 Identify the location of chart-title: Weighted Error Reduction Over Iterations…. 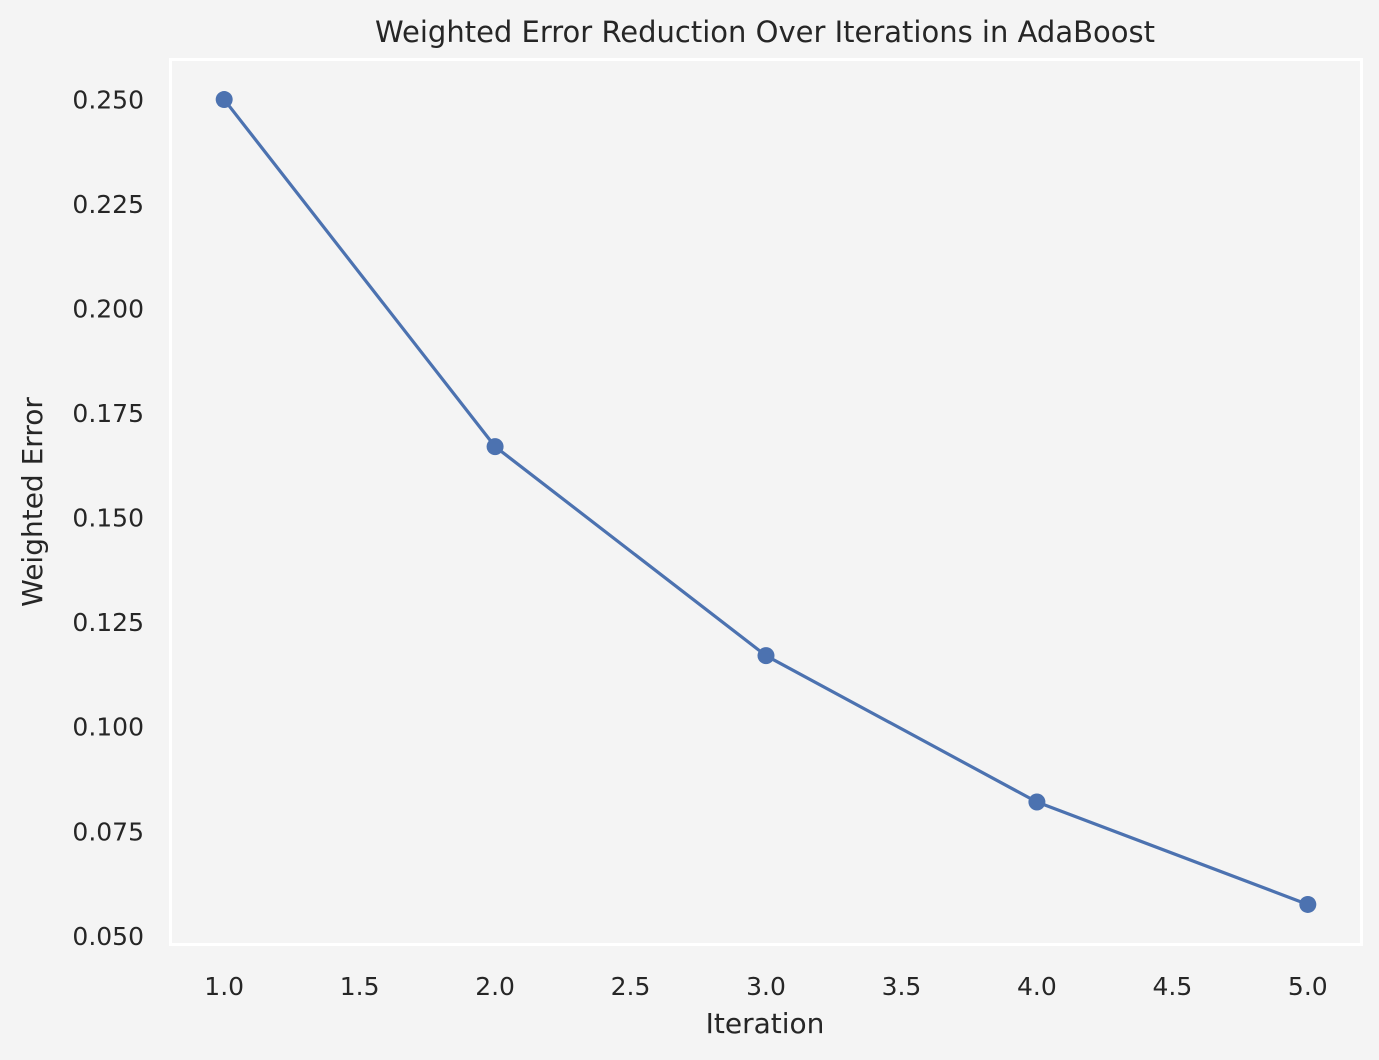
(765, 32).